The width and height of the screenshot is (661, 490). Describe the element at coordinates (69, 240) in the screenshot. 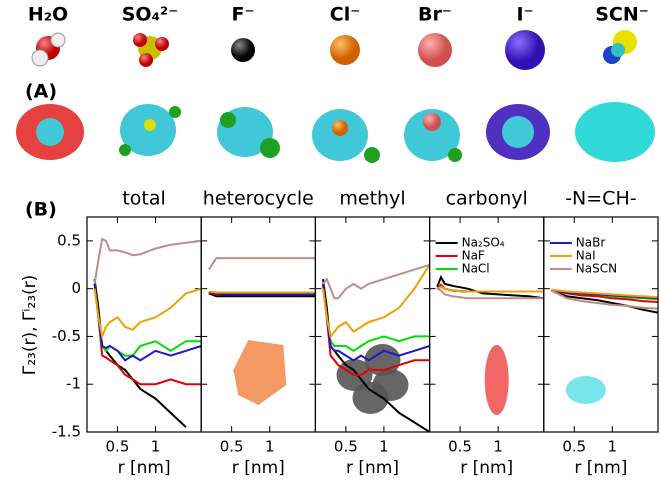

I see `y-tick-label: 0.5` at that location.